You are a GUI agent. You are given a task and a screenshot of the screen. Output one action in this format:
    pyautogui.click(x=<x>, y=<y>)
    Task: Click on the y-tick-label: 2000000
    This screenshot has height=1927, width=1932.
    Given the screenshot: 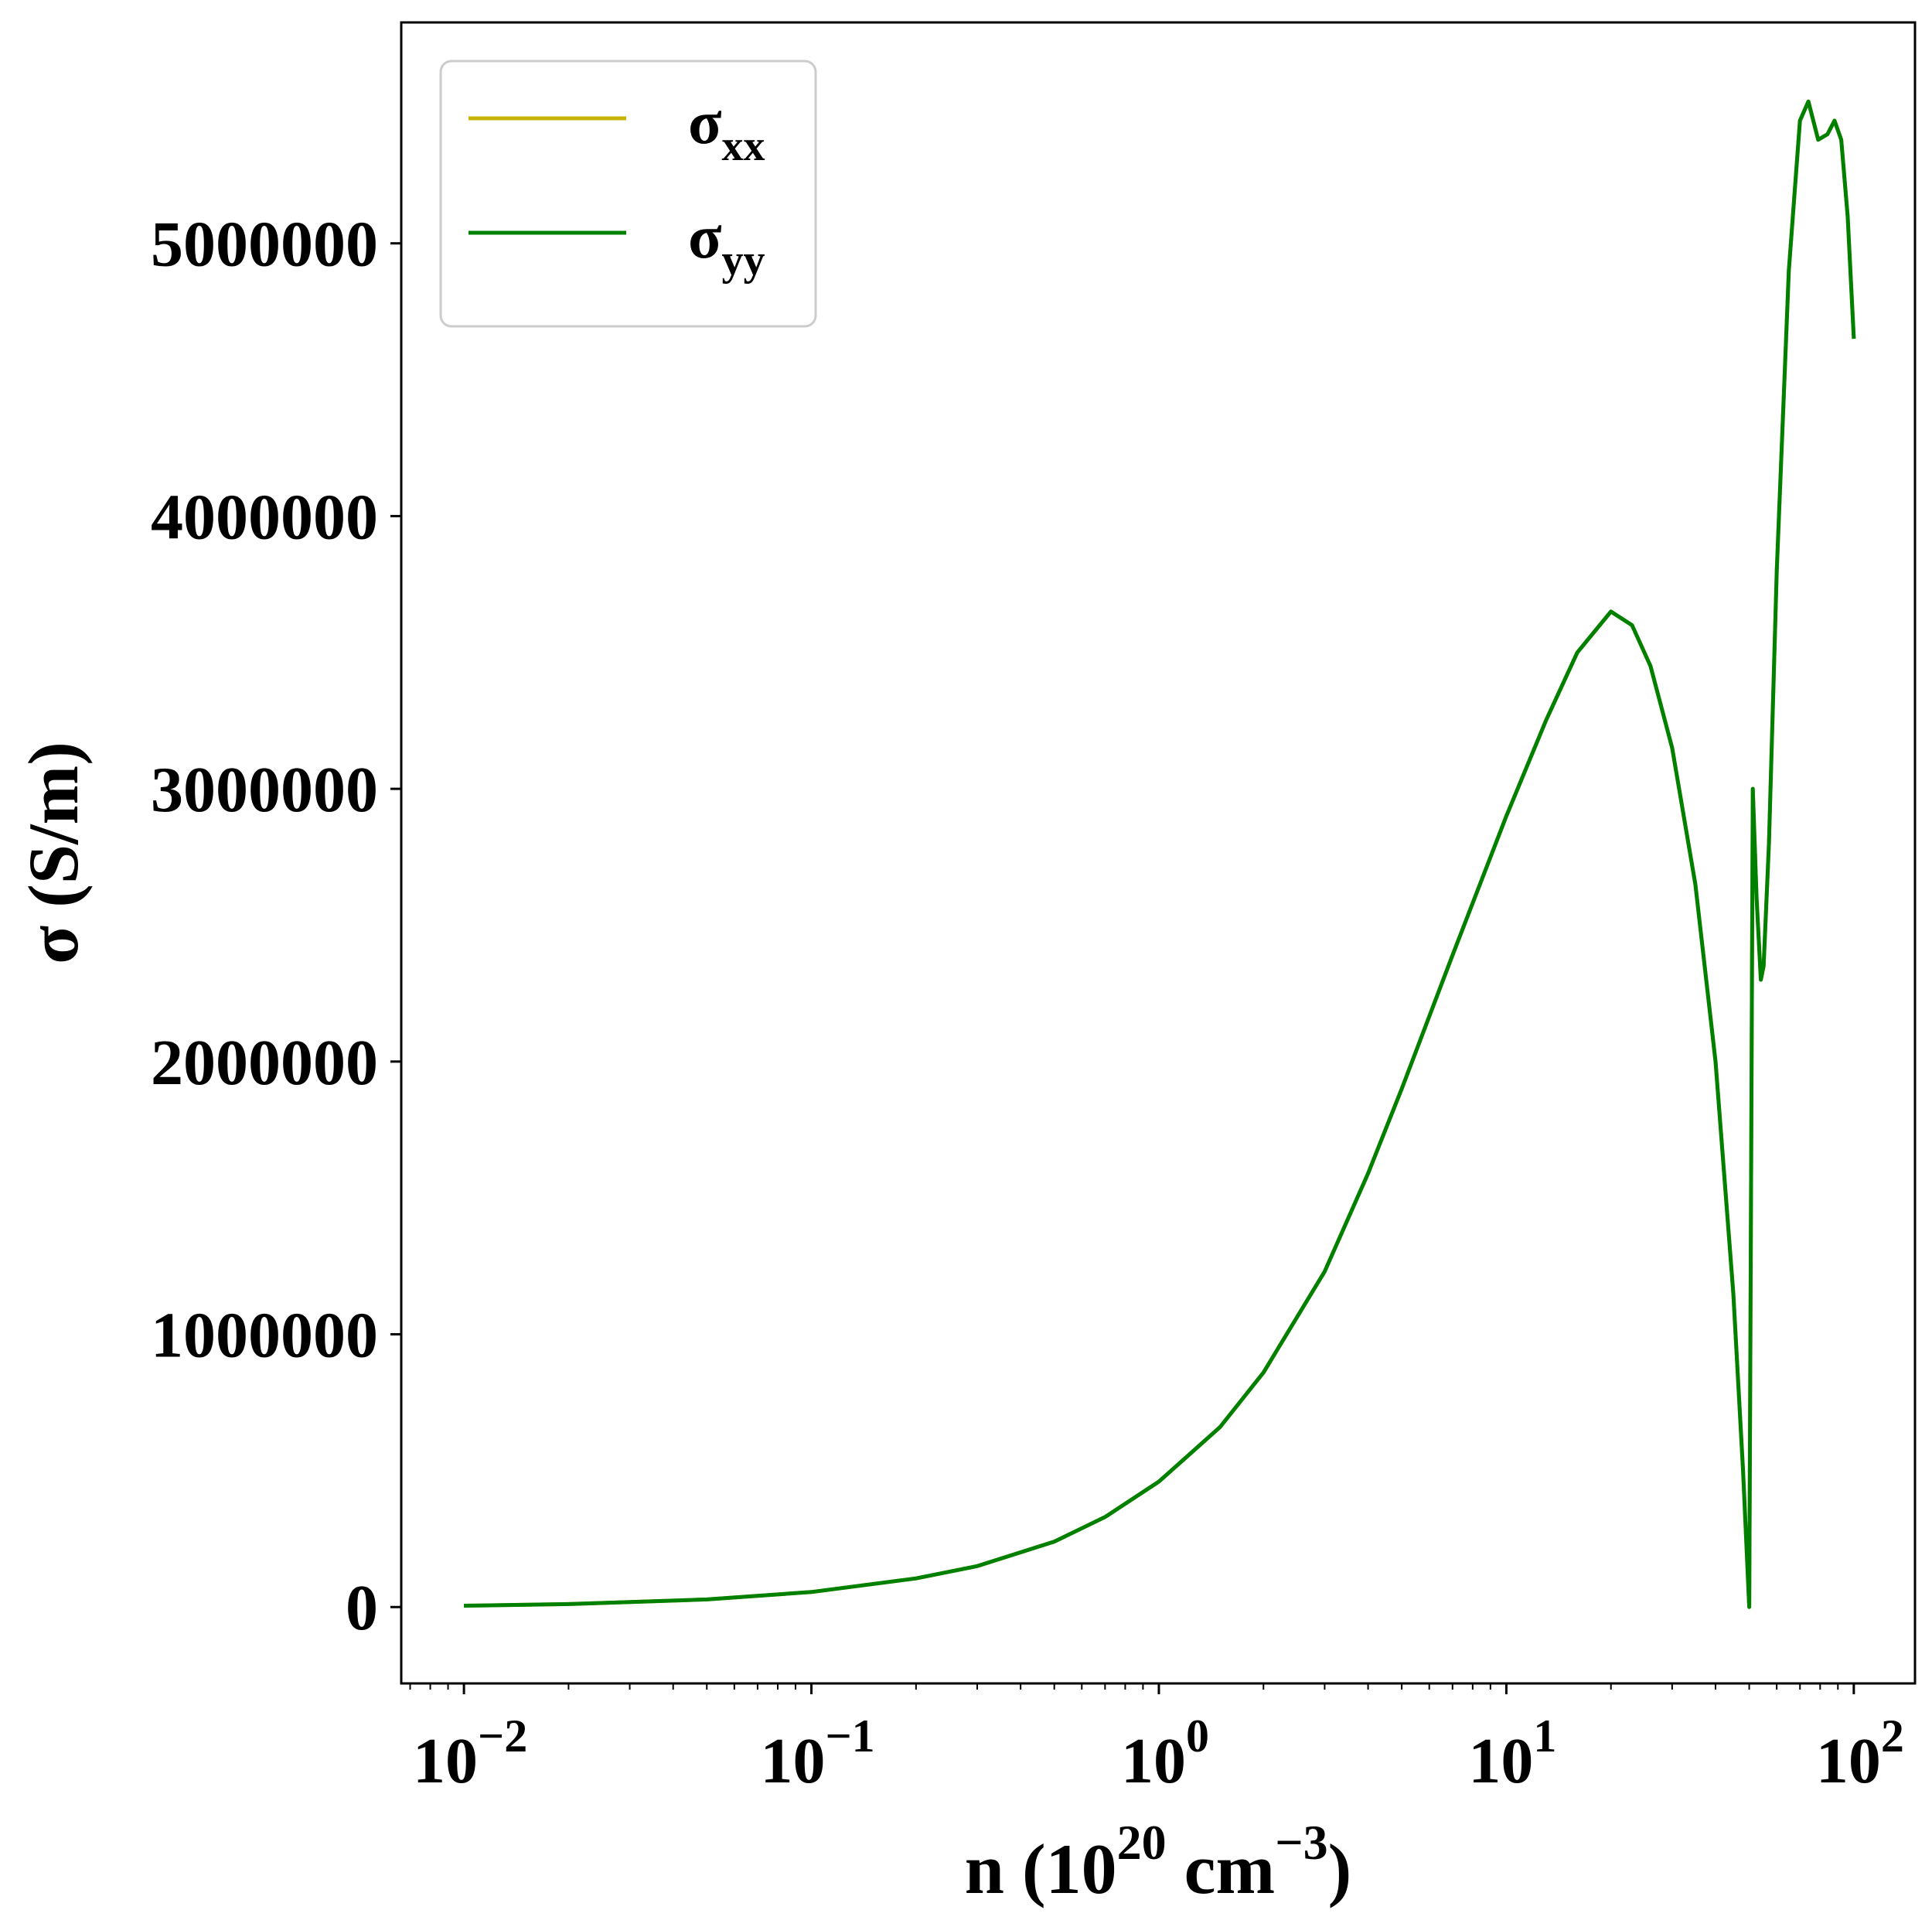 What is the action you would take?
    pyautogui.click(x=264, y=1063)
    